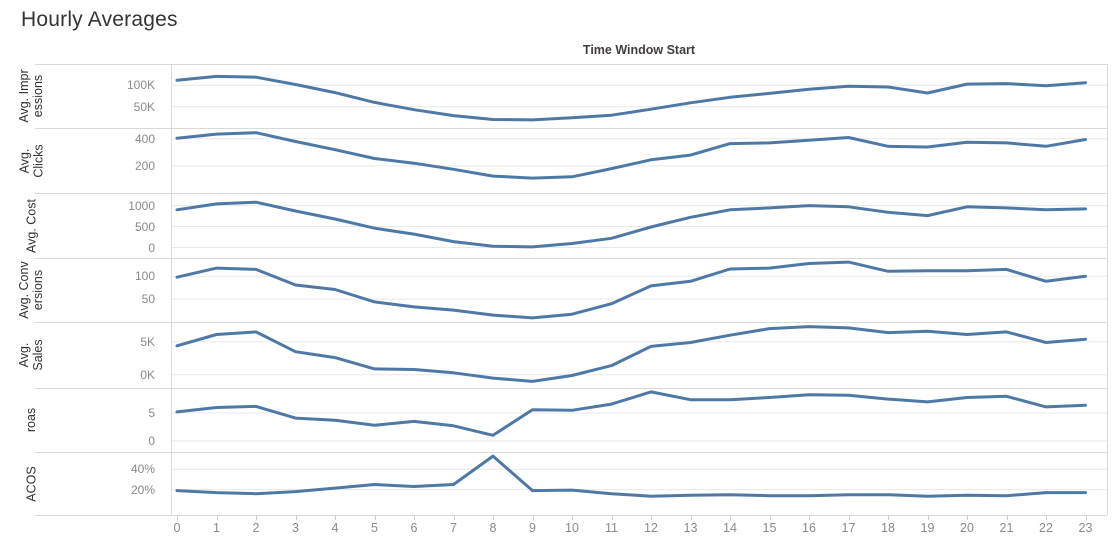  Describe the element at coordinates (639, 50) in the screenshot. I see `x-axis-title: Time Window Start` at that location.